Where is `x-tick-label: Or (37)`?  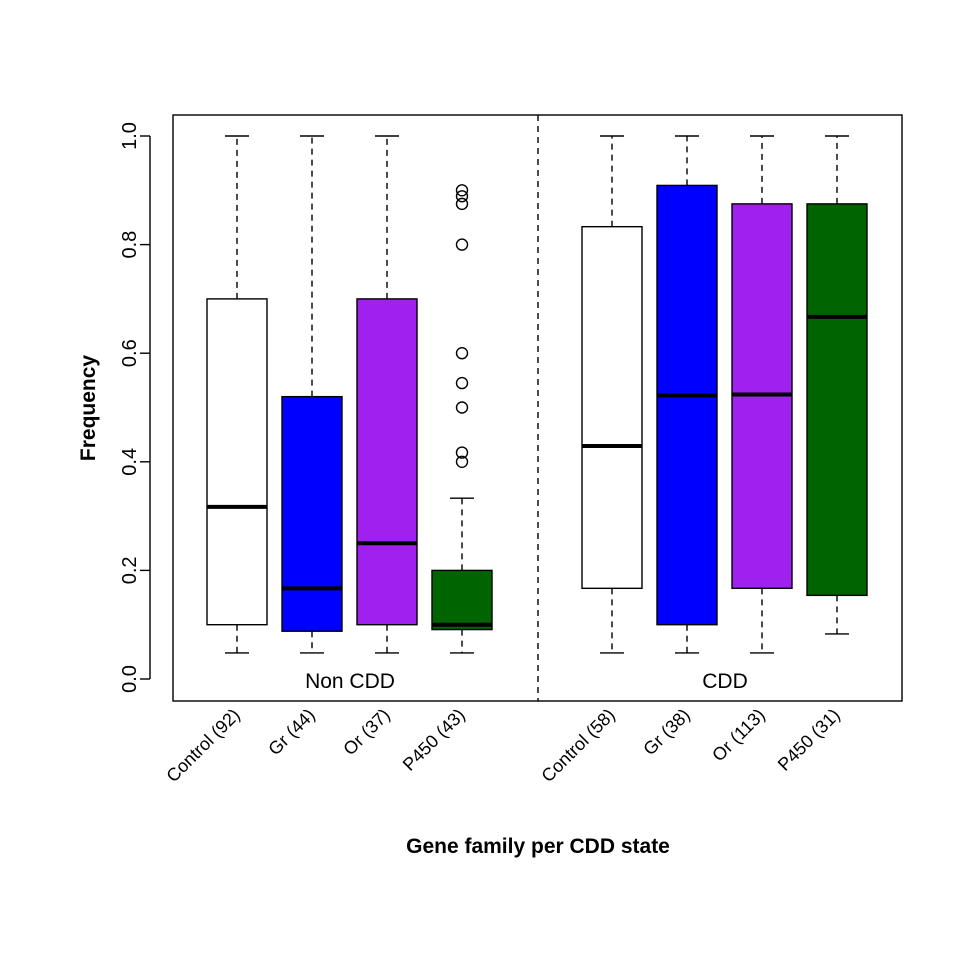 x-tick-label: Or (37) is located at coordinates (366, 732).